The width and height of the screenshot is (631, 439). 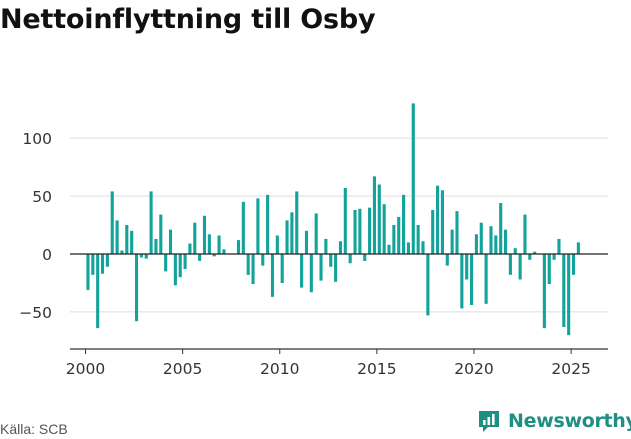 What do you see at coordinates (47, 255) in the screenshot?
I see `y-tick-label: 0` at bounding box center [47, 255].